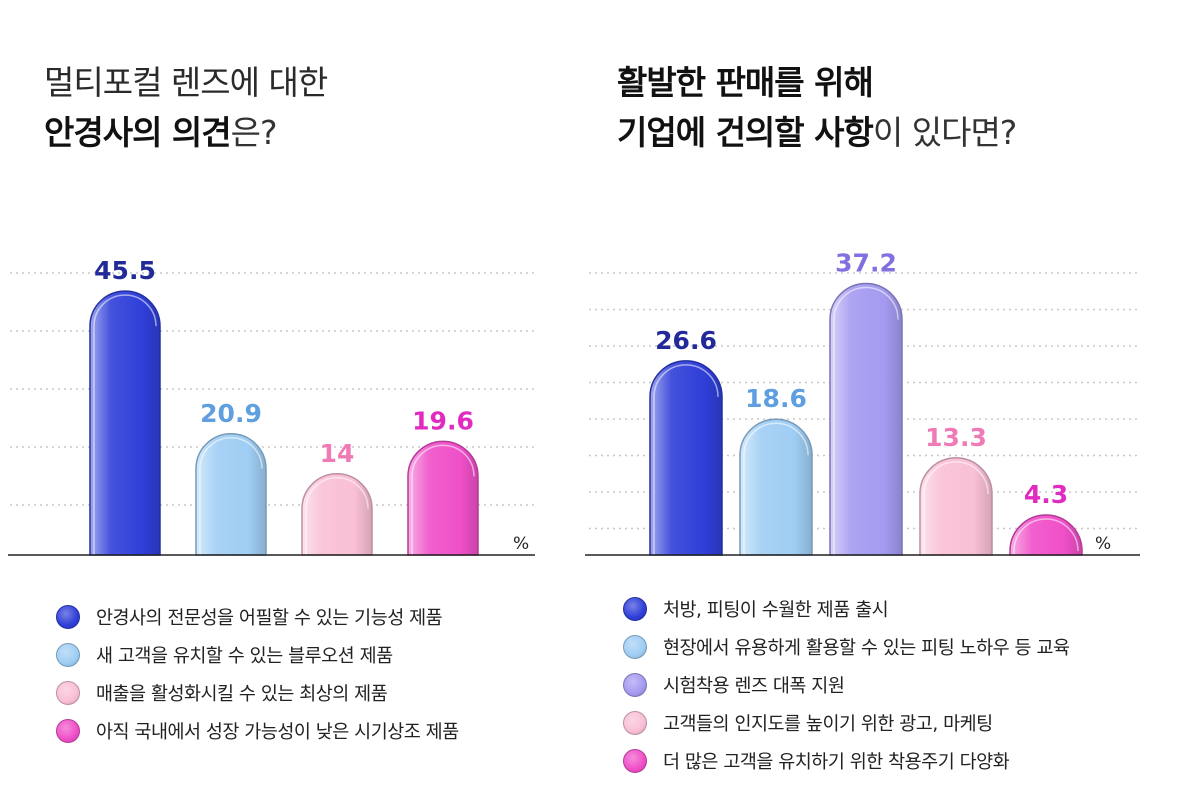  What do you see at coordinates (244, 656) in the screenshot?
I see `legend-label: 새 고객을 유치할 수 있는 블루오션 제품` at bounding box center [244, 656].